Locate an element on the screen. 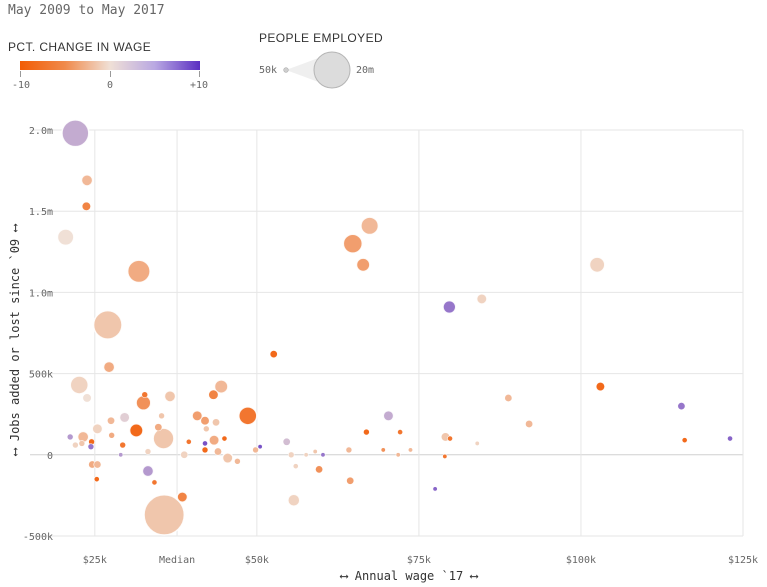 The image size is (767, 587). y-tick-label: 1.5m is located at coordinates (41, 212).